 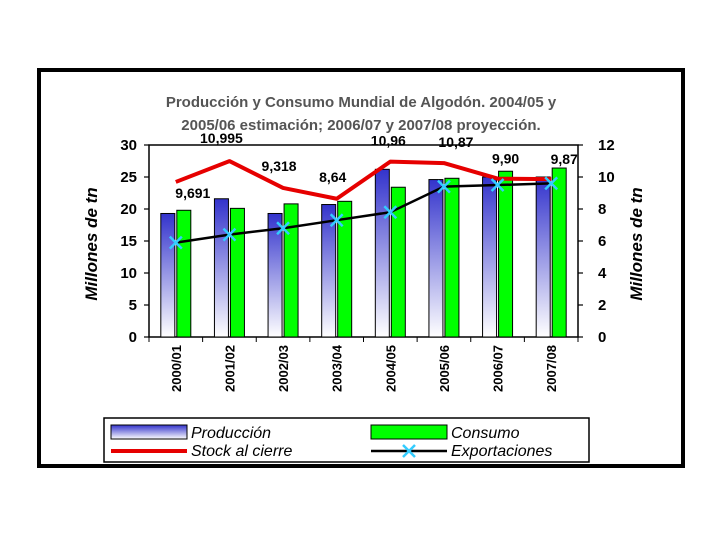 What do you see at coordinates (332, 177) in the screenshot?
I see `data-label-stock: 8,64` at bounding box center [332, 177].